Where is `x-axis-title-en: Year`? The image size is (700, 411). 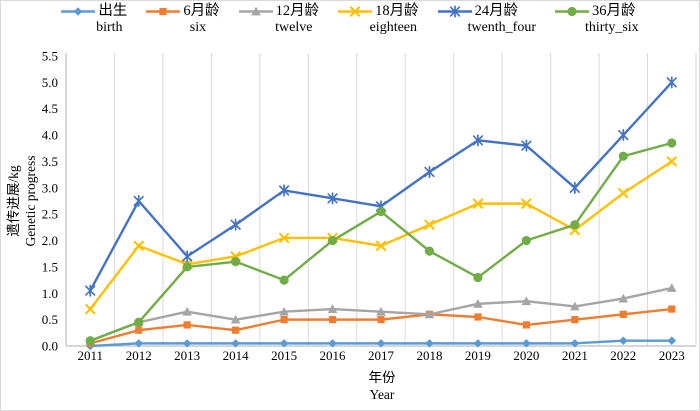
x-axis-title-en: Year is located at coordinates (382, 394).